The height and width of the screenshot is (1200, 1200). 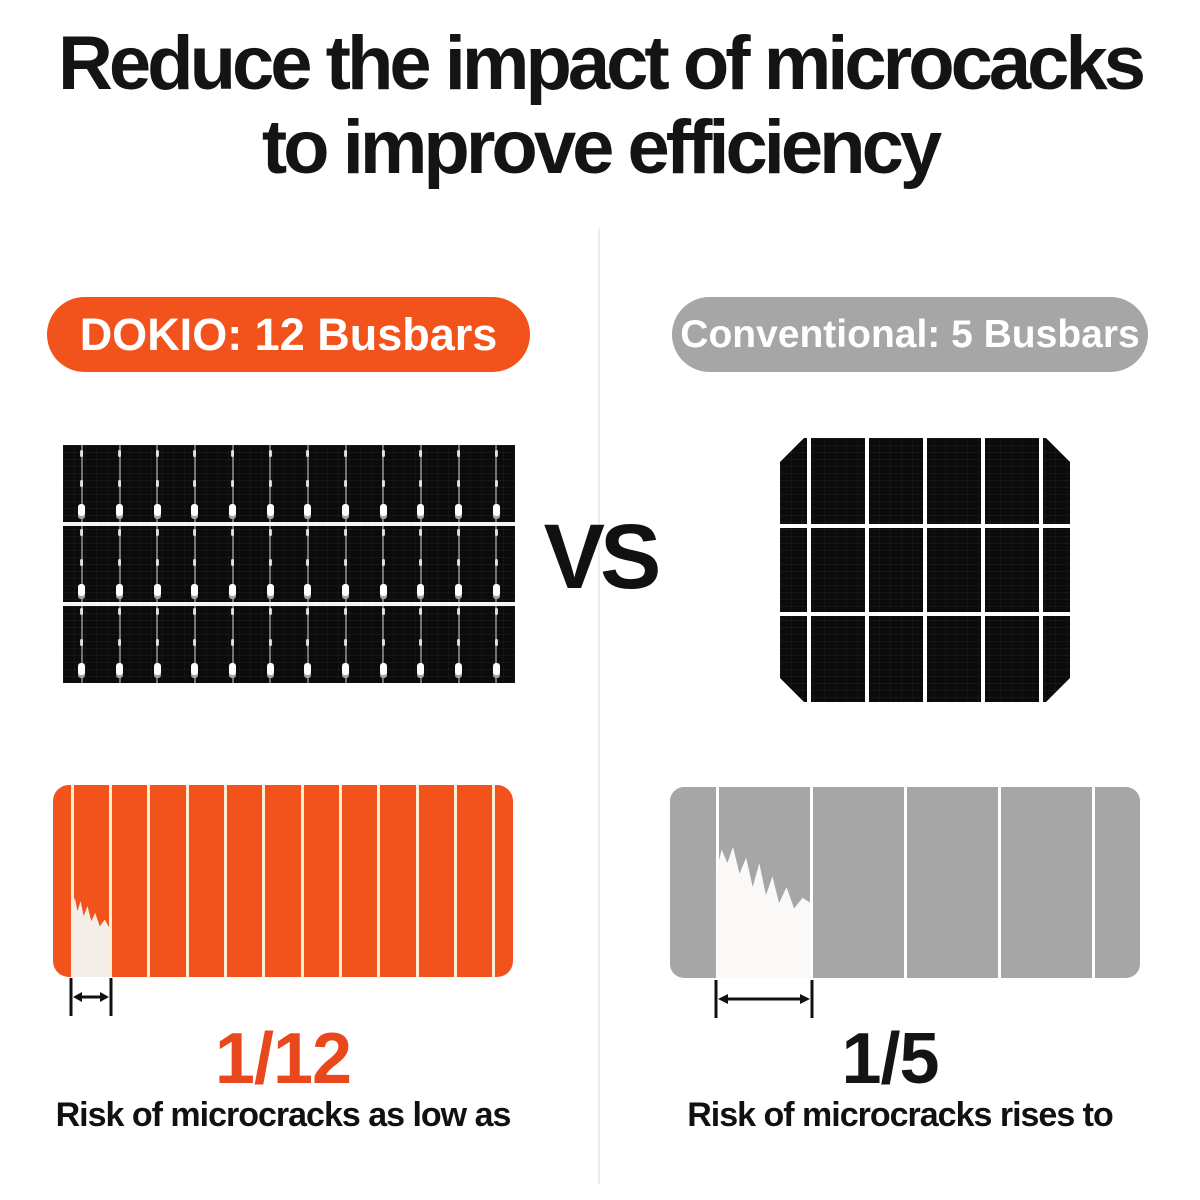 I want to click on conventional-fragment-bar, so click(x=905, y=882).